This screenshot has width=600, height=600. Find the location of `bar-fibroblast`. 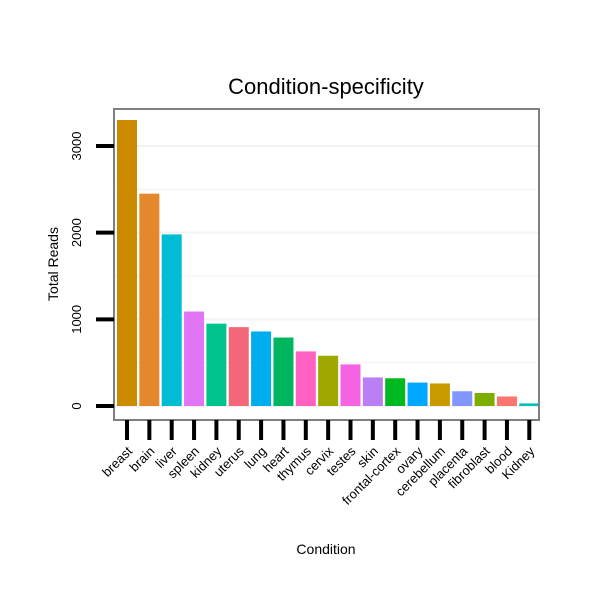

bar-fibroblast is located at coordinates (484, 399).